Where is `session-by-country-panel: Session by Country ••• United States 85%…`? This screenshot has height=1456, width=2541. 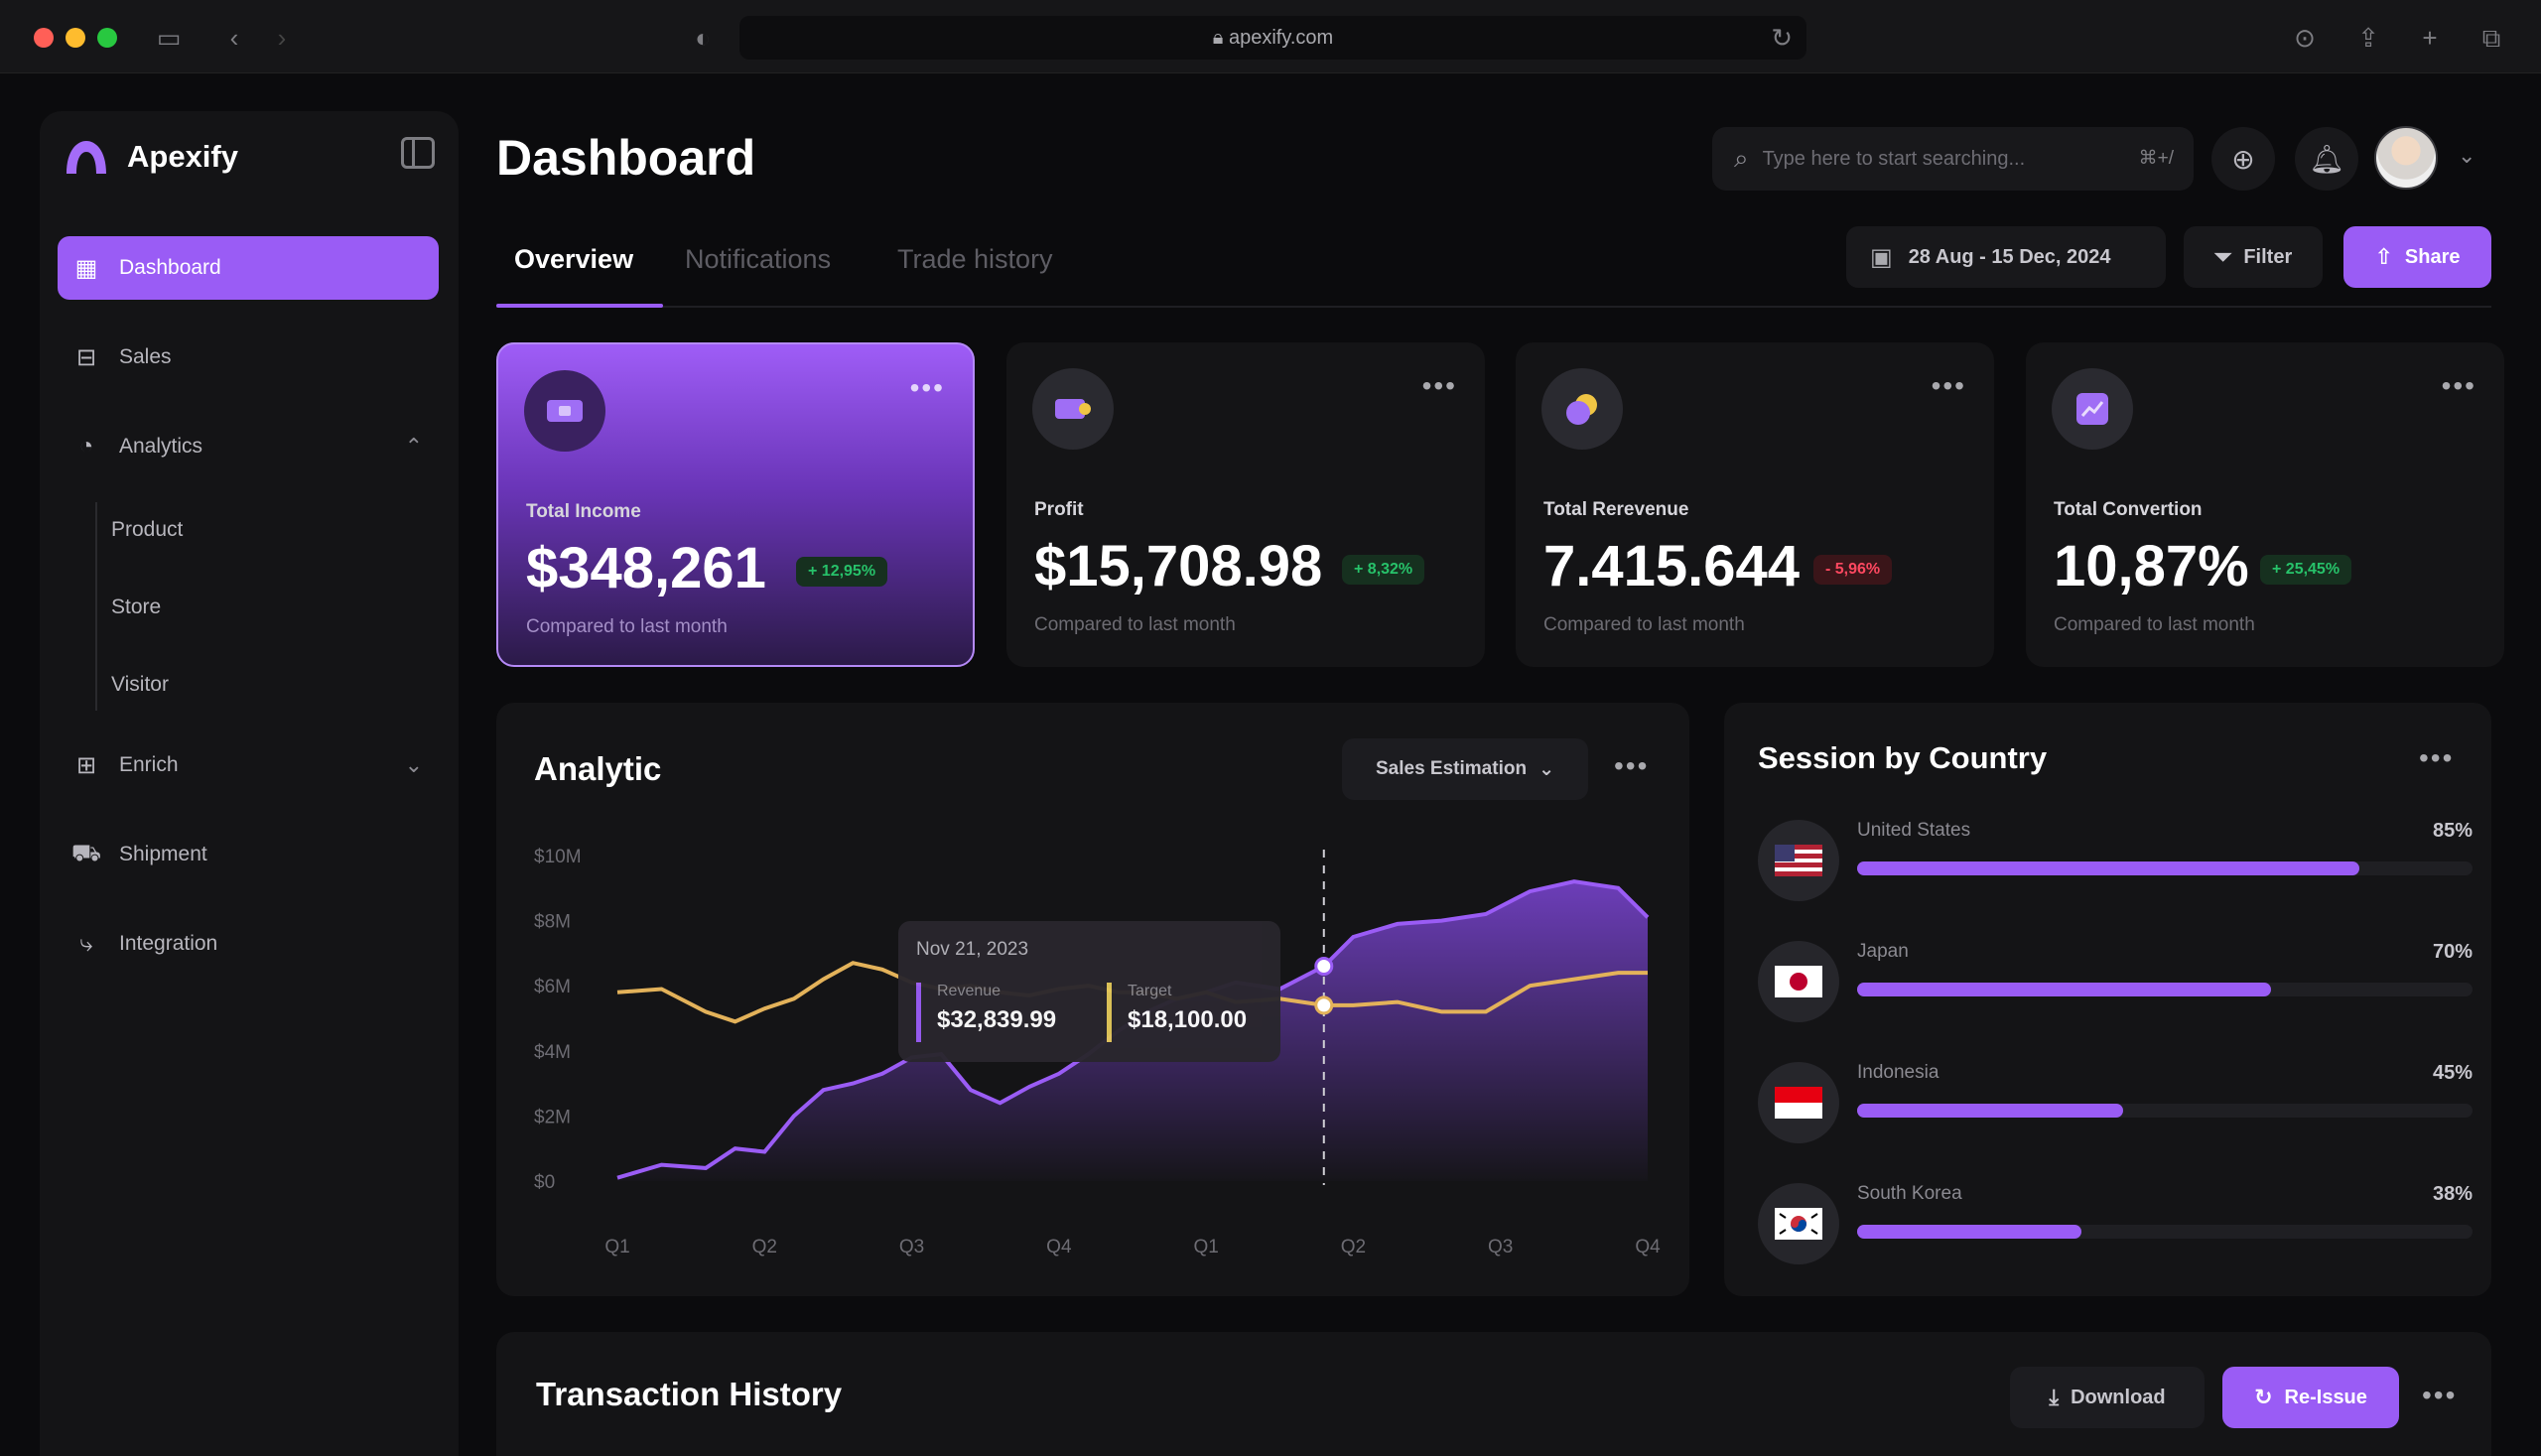 session-by-country-panel: Session by Country ••• United States 85%… is located at coordinates (2107, 999).